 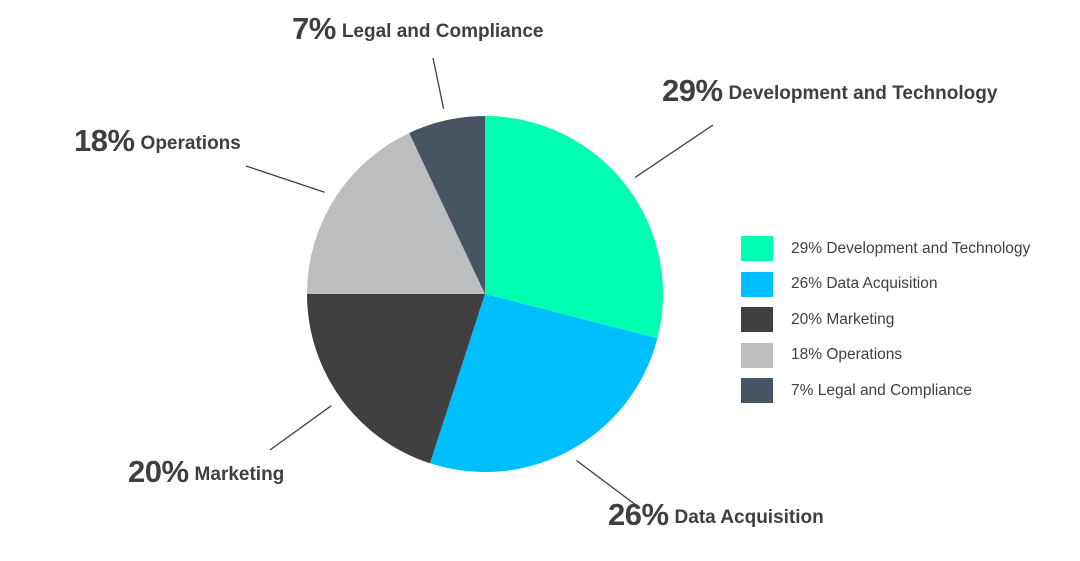 I want to click on legend-item-development-technology: 29% Development and Technology, so click(x=908, y=248).